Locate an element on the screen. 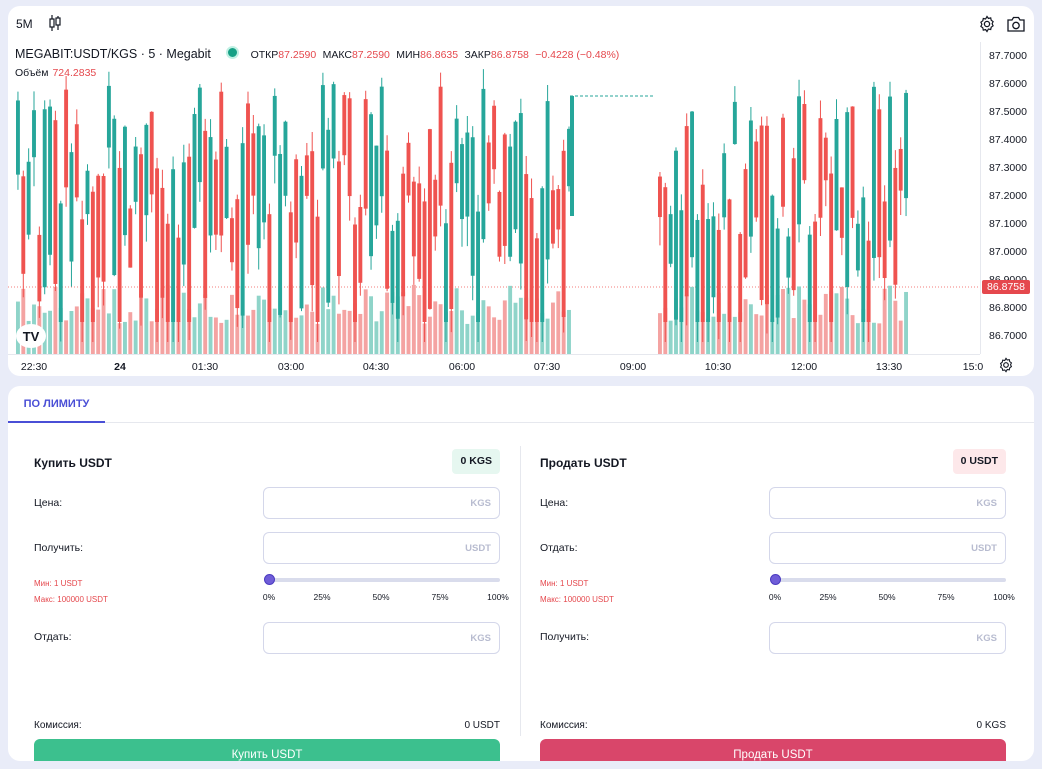  buy-give-input is located at coordinates (381, 638).